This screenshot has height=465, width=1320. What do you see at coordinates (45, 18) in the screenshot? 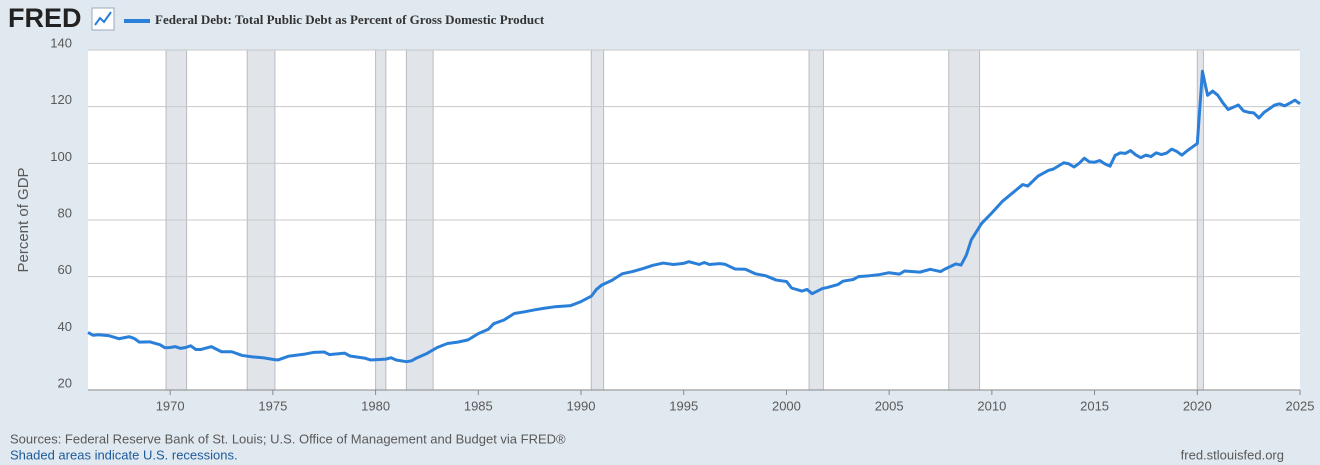
I see `logo: FRED` at bounding box center [45, 18].